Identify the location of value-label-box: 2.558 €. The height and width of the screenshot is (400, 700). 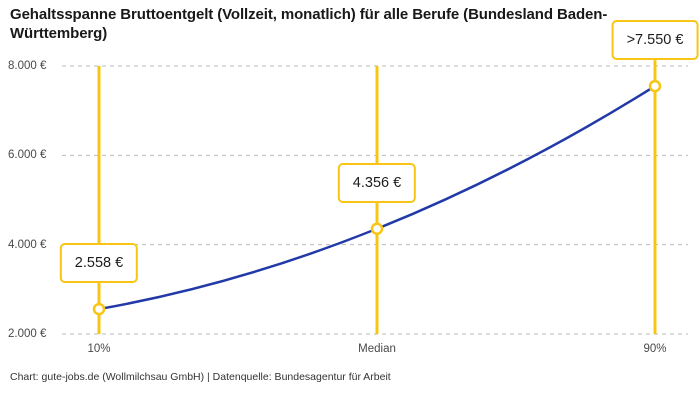
(99, 263).